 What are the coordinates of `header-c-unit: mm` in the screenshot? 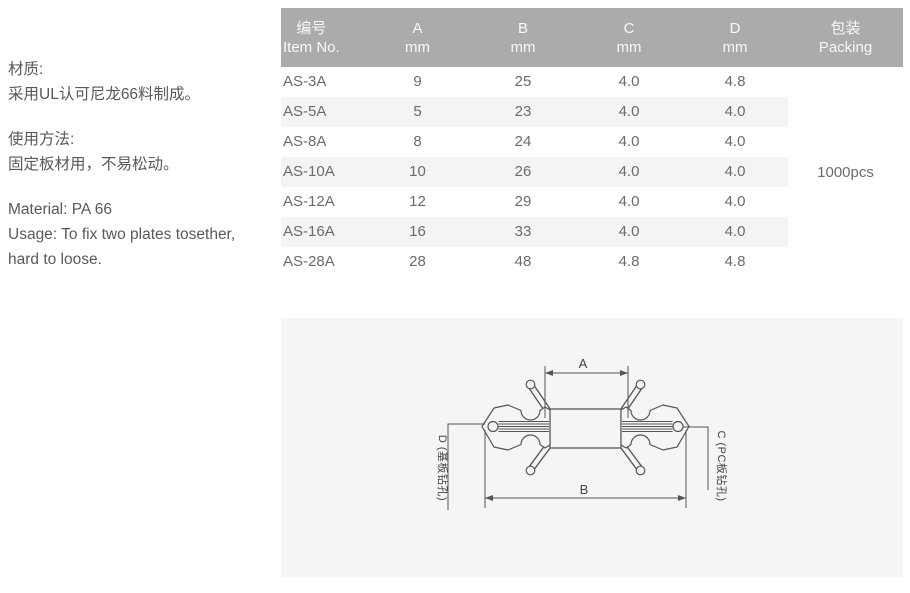 It's located at (629, 47).